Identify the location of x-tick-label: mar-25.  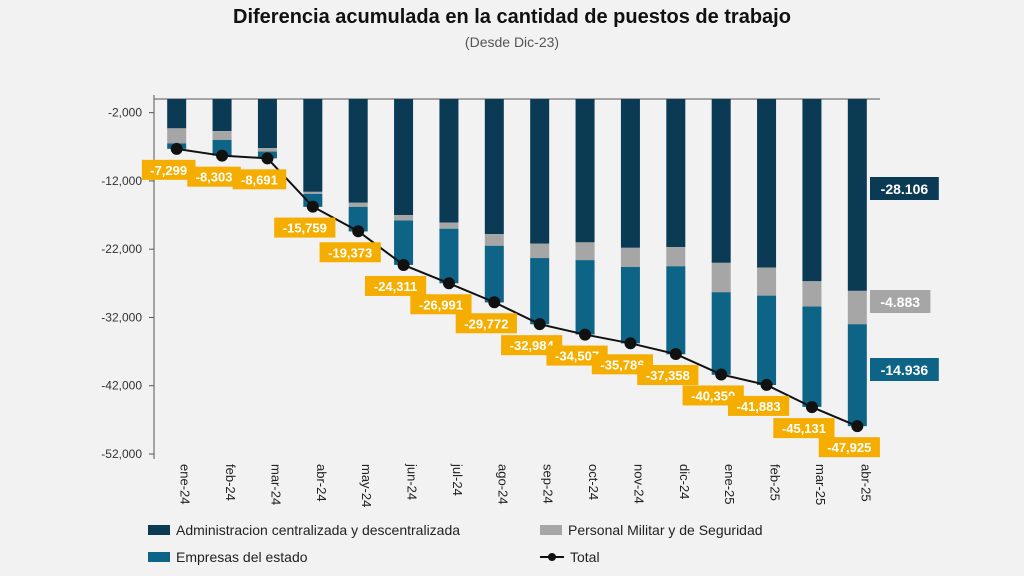
(820, 484).